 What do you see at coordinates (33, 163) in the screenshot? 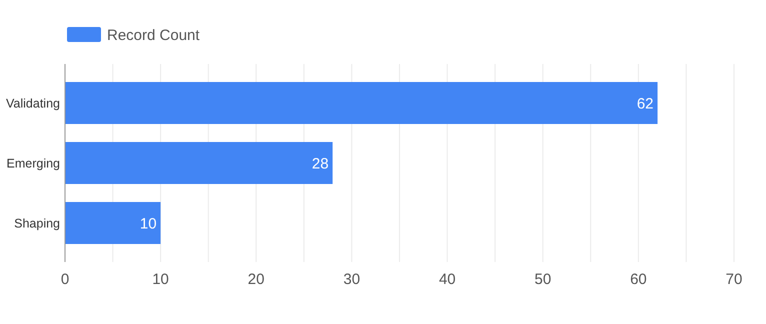
I see `y-tick-label: Emerging` at bounding box center [33, 163].